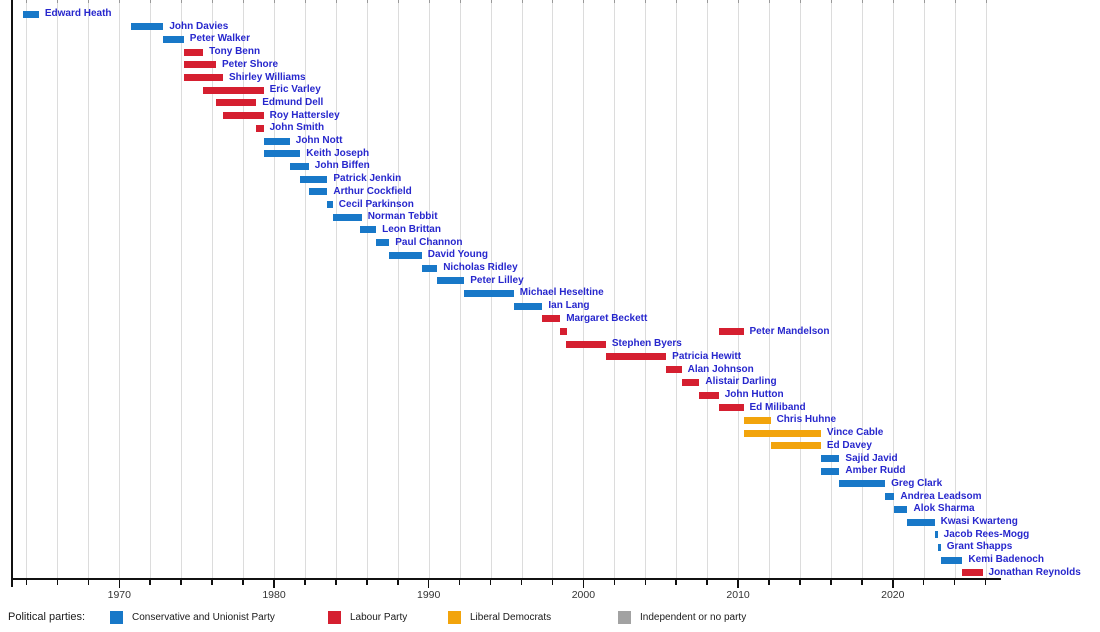 The image size is (1100, 632). What do you see at coordinates (411, 229) in the screenshot?
I see `person-label: Leon Brittan` at bounding box center [411, 229].